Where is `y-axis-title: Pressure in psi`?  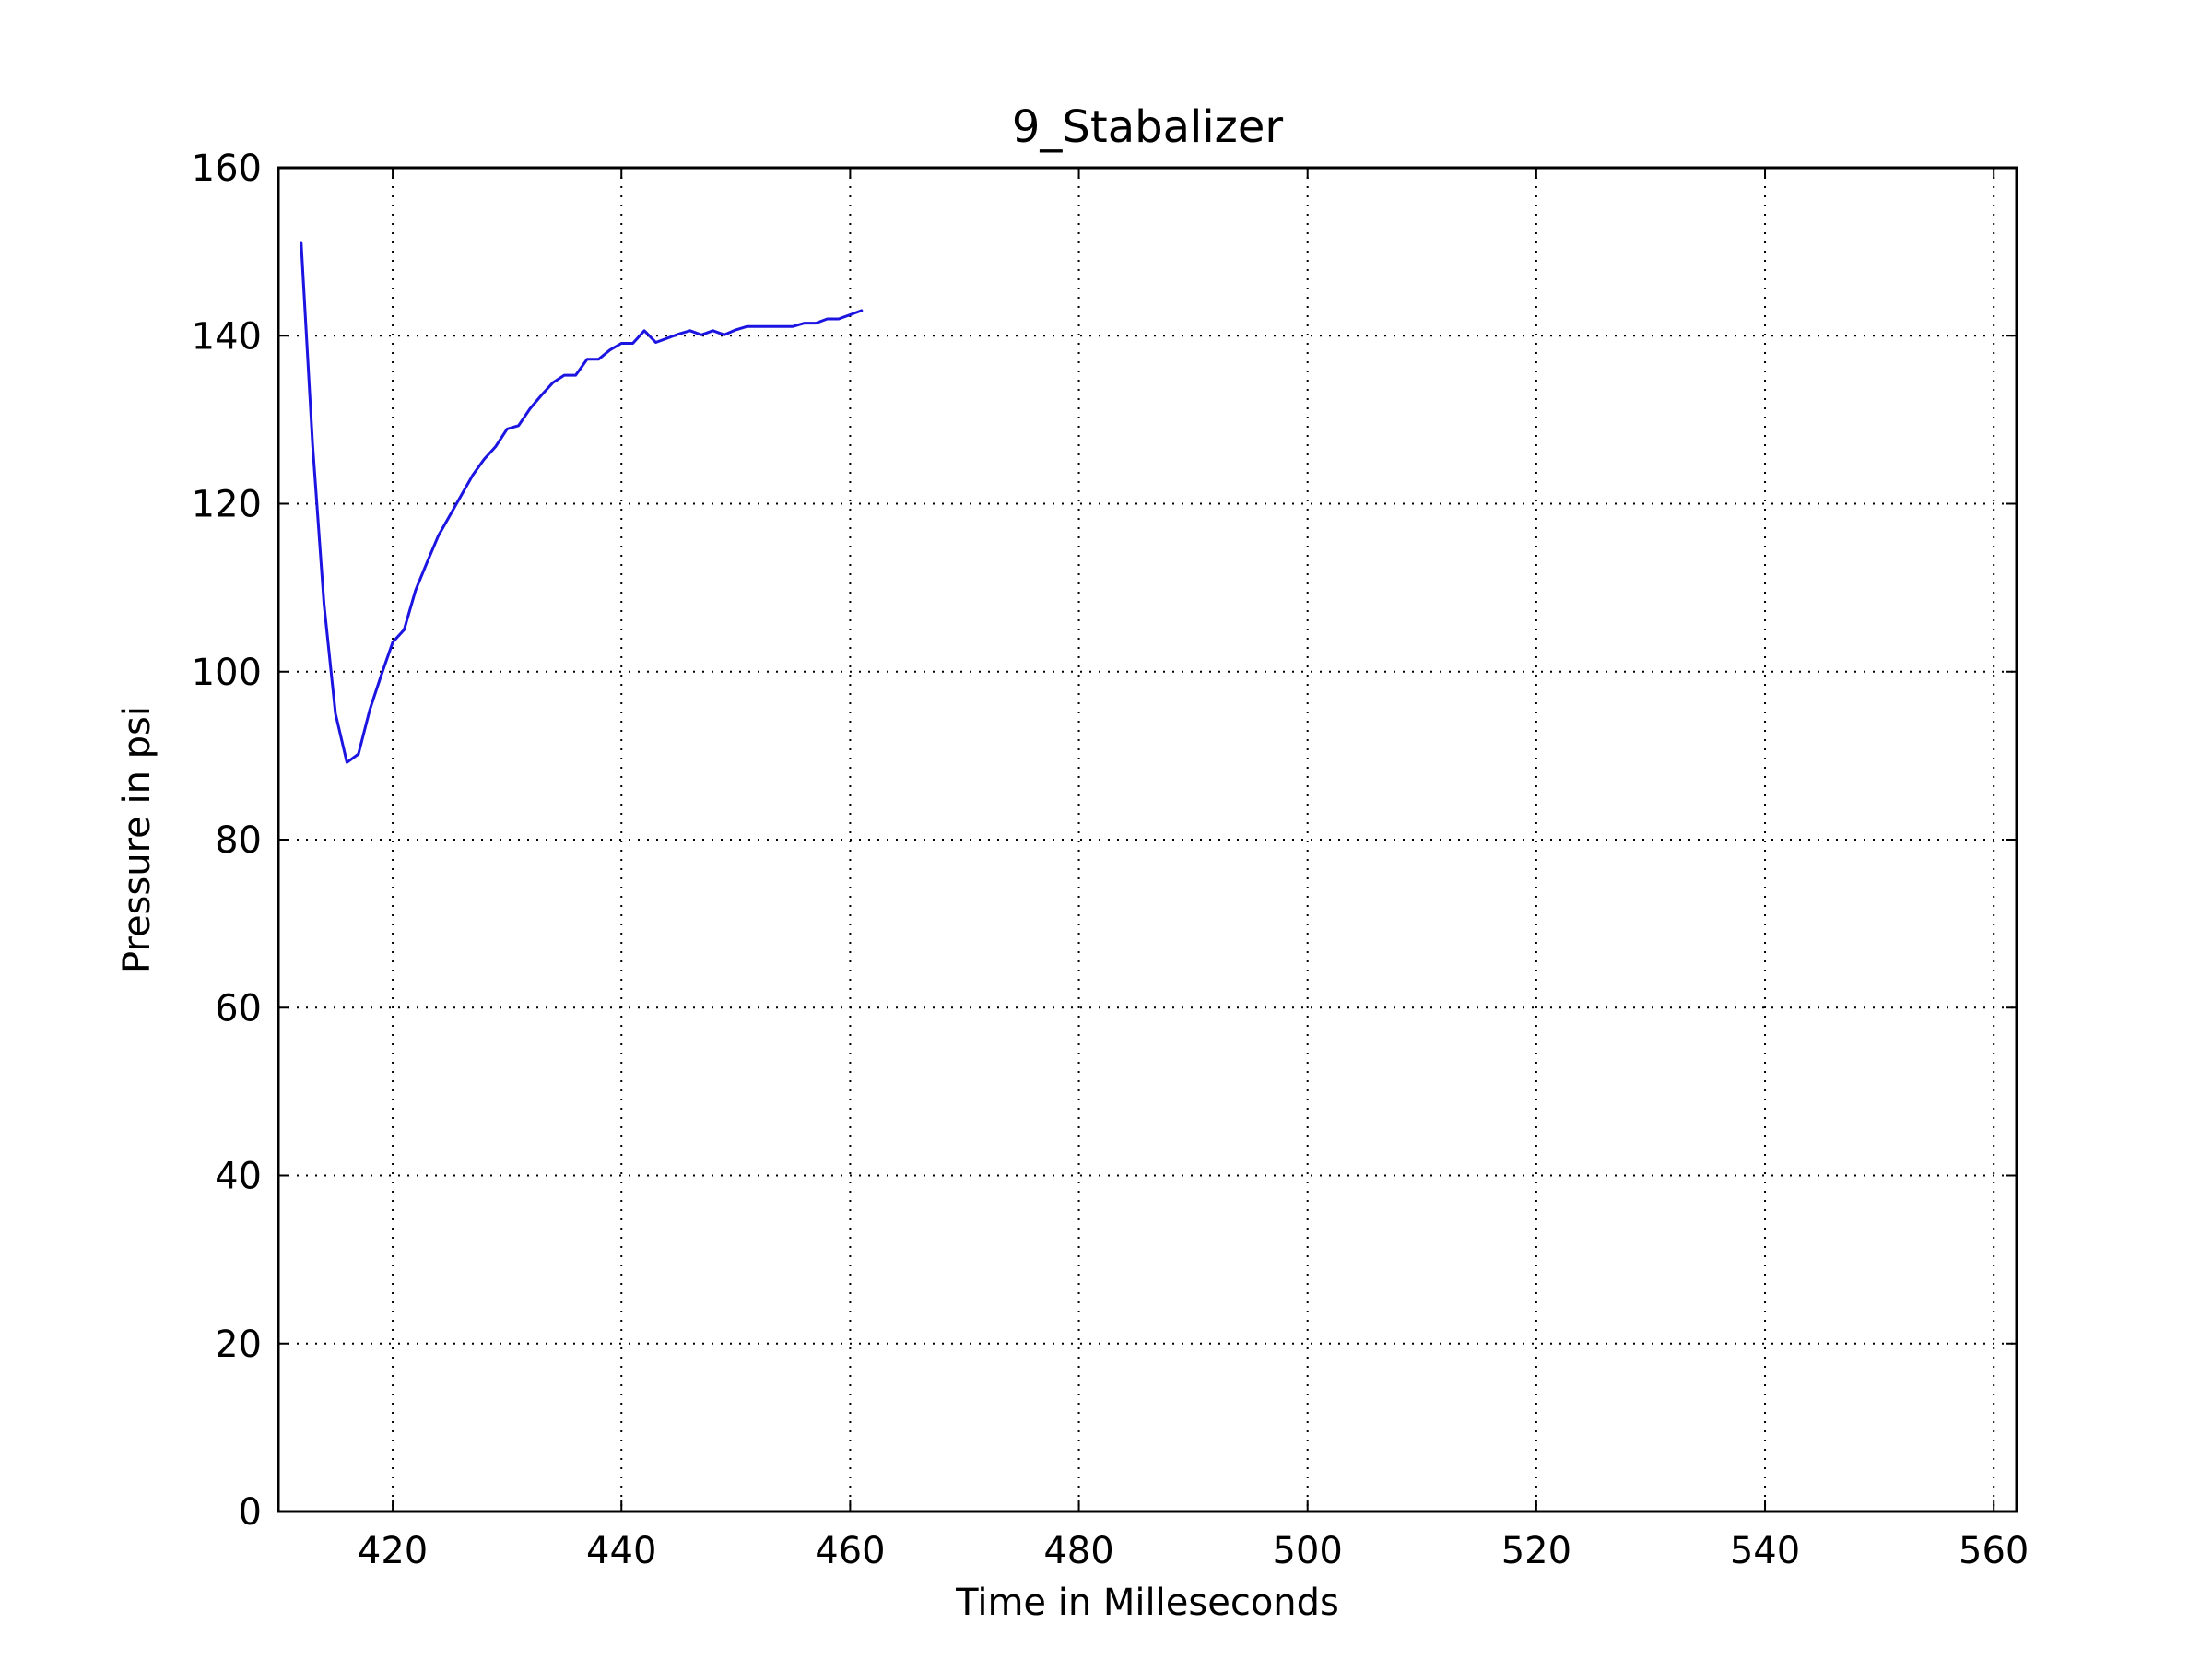 y-axis-title: Pressure in psi is located at coordinates (137, 839).